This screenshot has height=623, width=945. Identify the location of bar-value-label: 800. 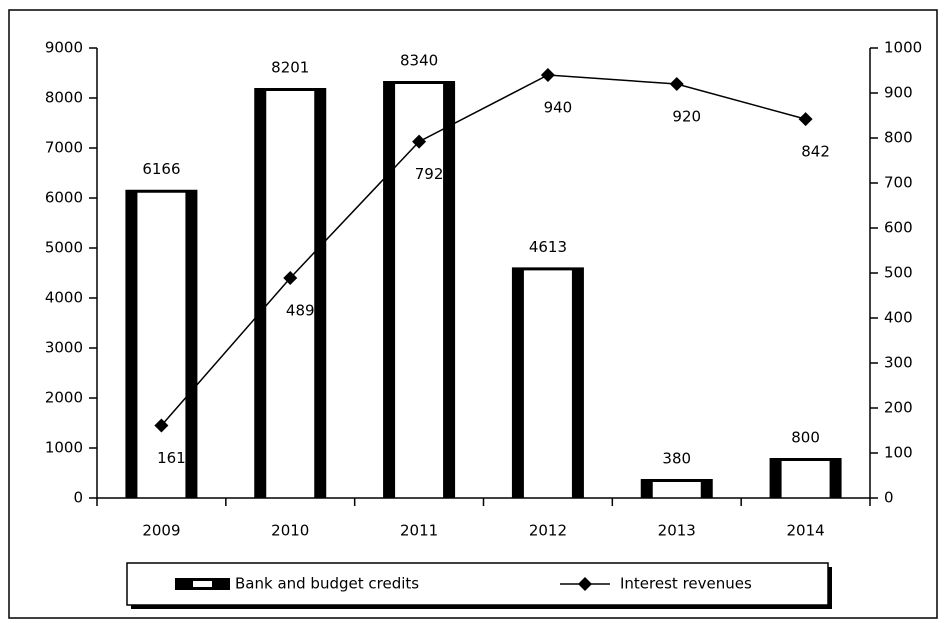
(805, 438).